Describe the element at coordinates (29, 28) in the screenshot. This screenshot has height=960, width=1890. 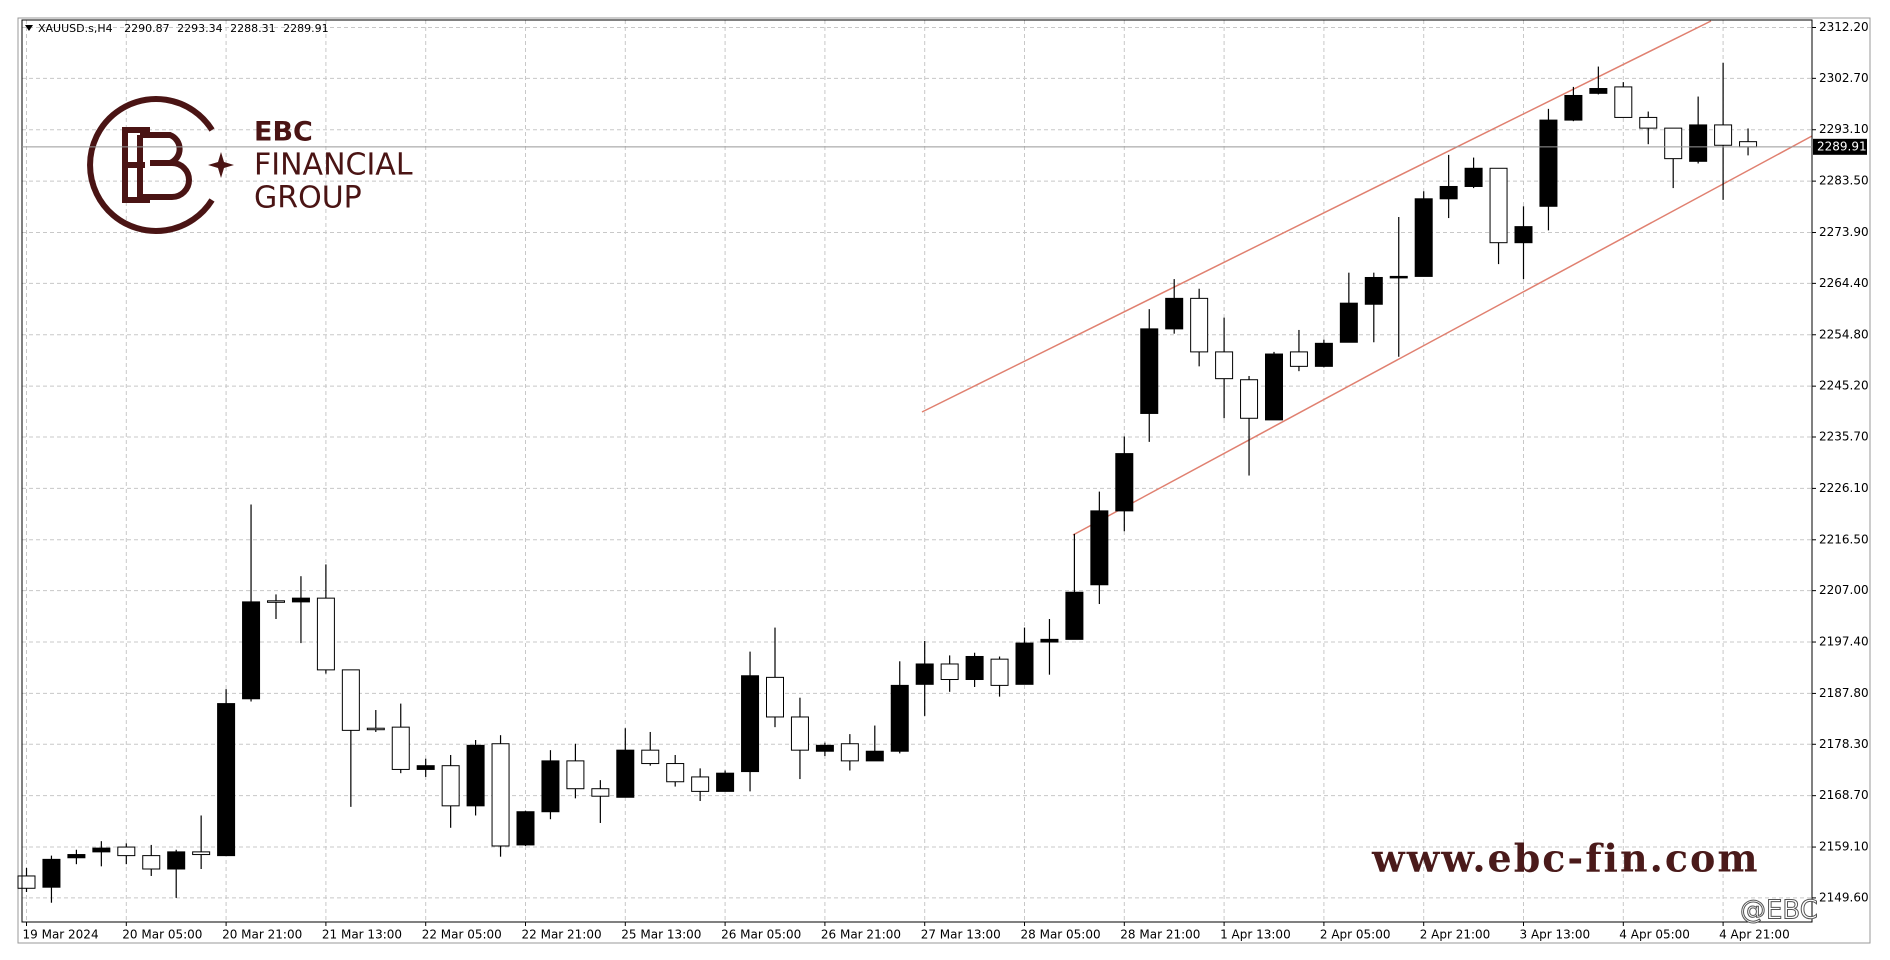
I see `menu-arrow` at that location.